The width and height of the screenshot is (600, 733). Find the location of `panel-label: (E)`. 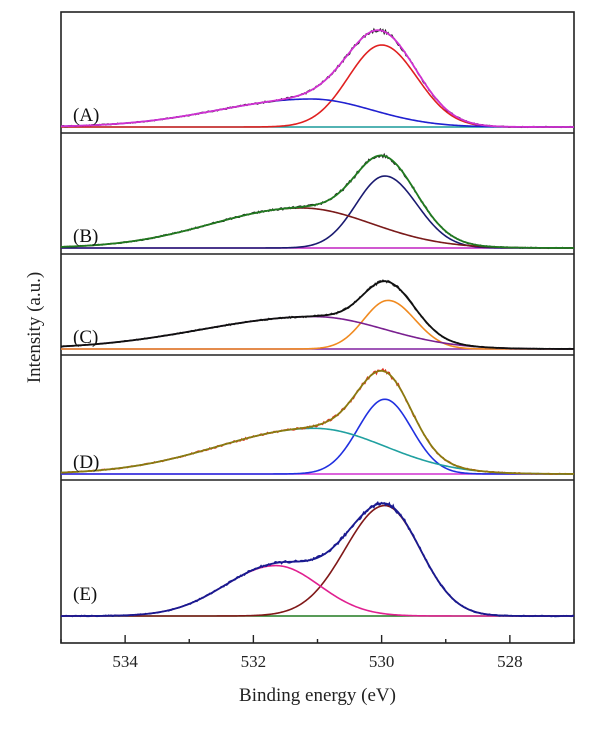

panel-label: (E) is located at coordinates (85, 594).